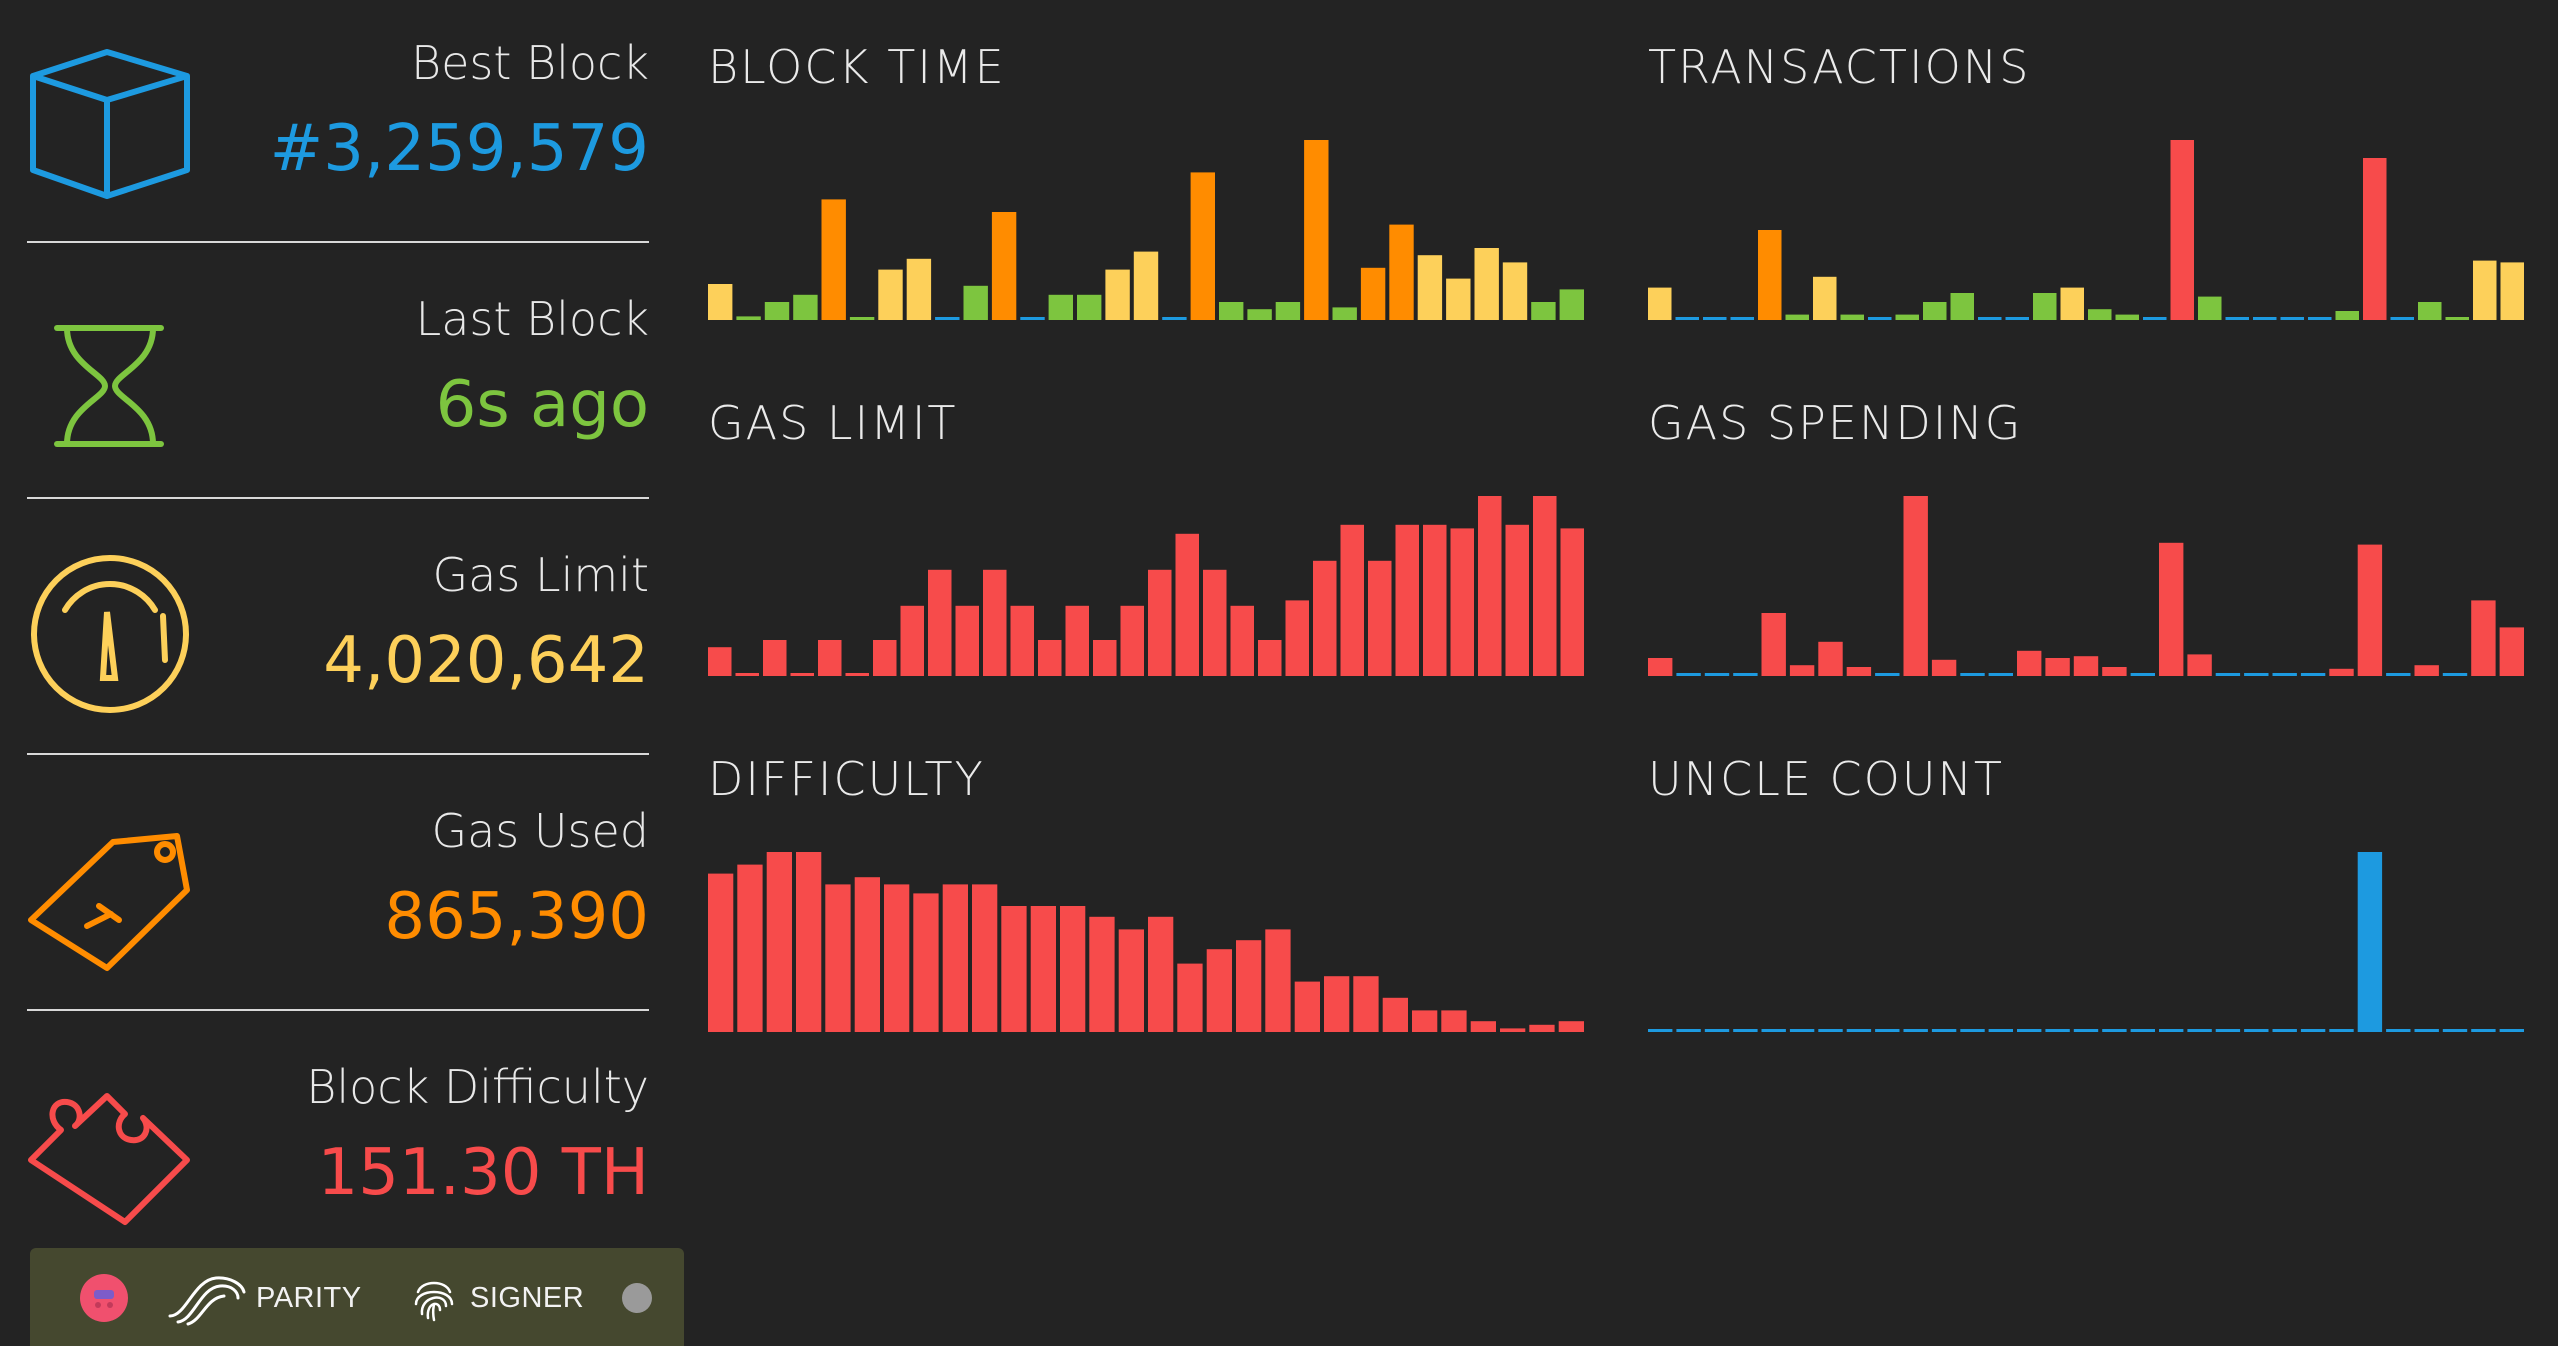  I want to click on stat-value: 151.30 TH, so click(483, 1173).